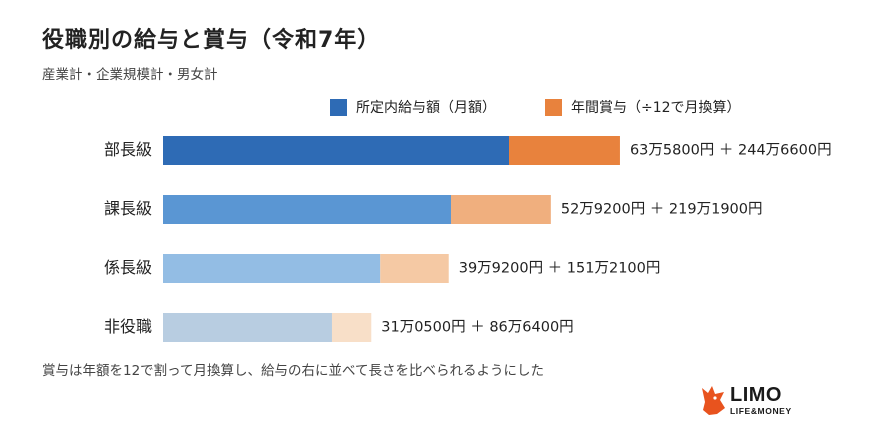  I want to click on legend-swatch-bonus, so click(553, 107).